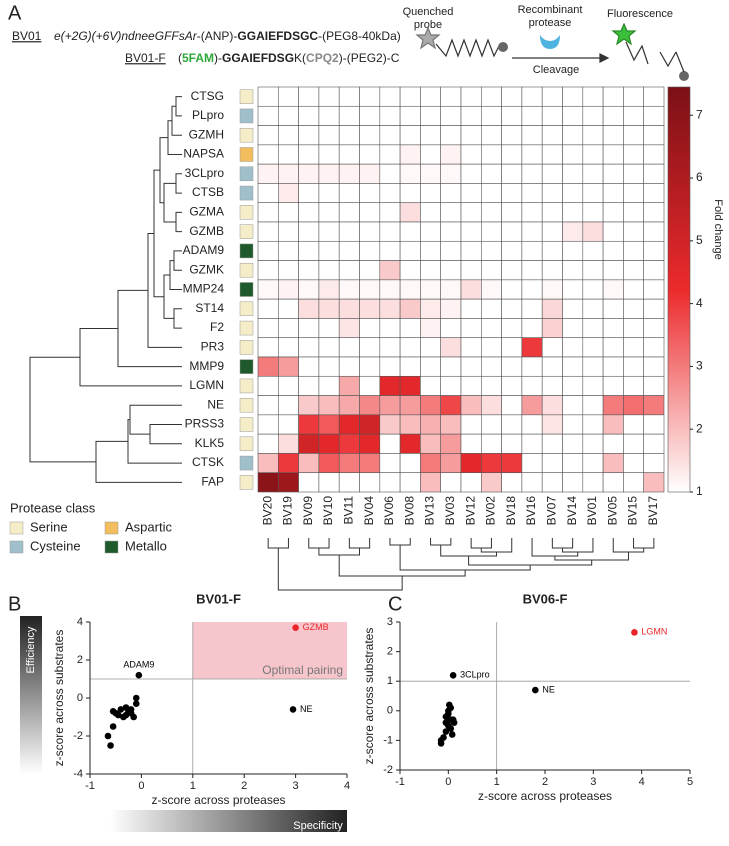 This screenshot has height=846, width=729. What do you see at coordinates (277, 36) in the screenshot?
I see `sequence-part: GGAIEFDSGC` at bounding box center [277, 36].